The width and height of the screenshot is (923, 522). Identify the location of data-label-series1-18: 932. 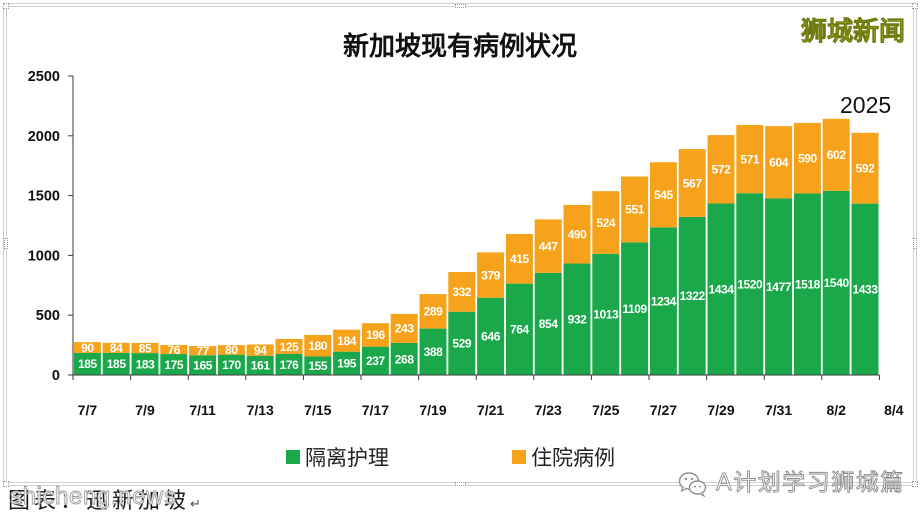
(578, 320).